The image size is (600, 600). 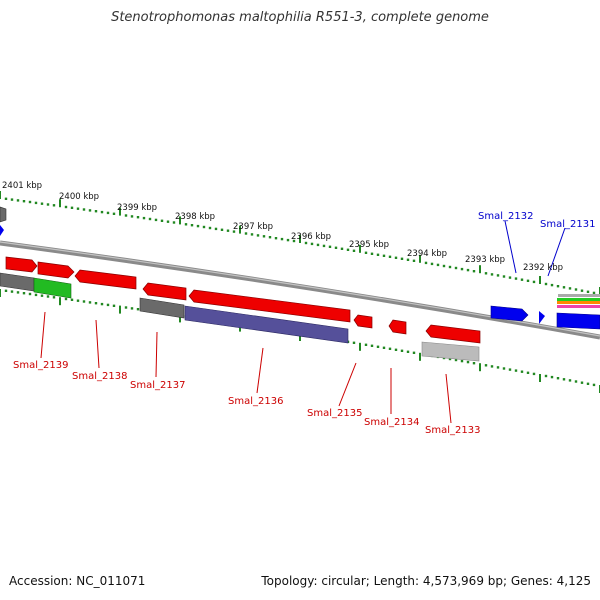 What do you see at coordinates (452, 430) in the screenshot?
I see `gene-label: Smal_2133` at bounding box center [452, 430].